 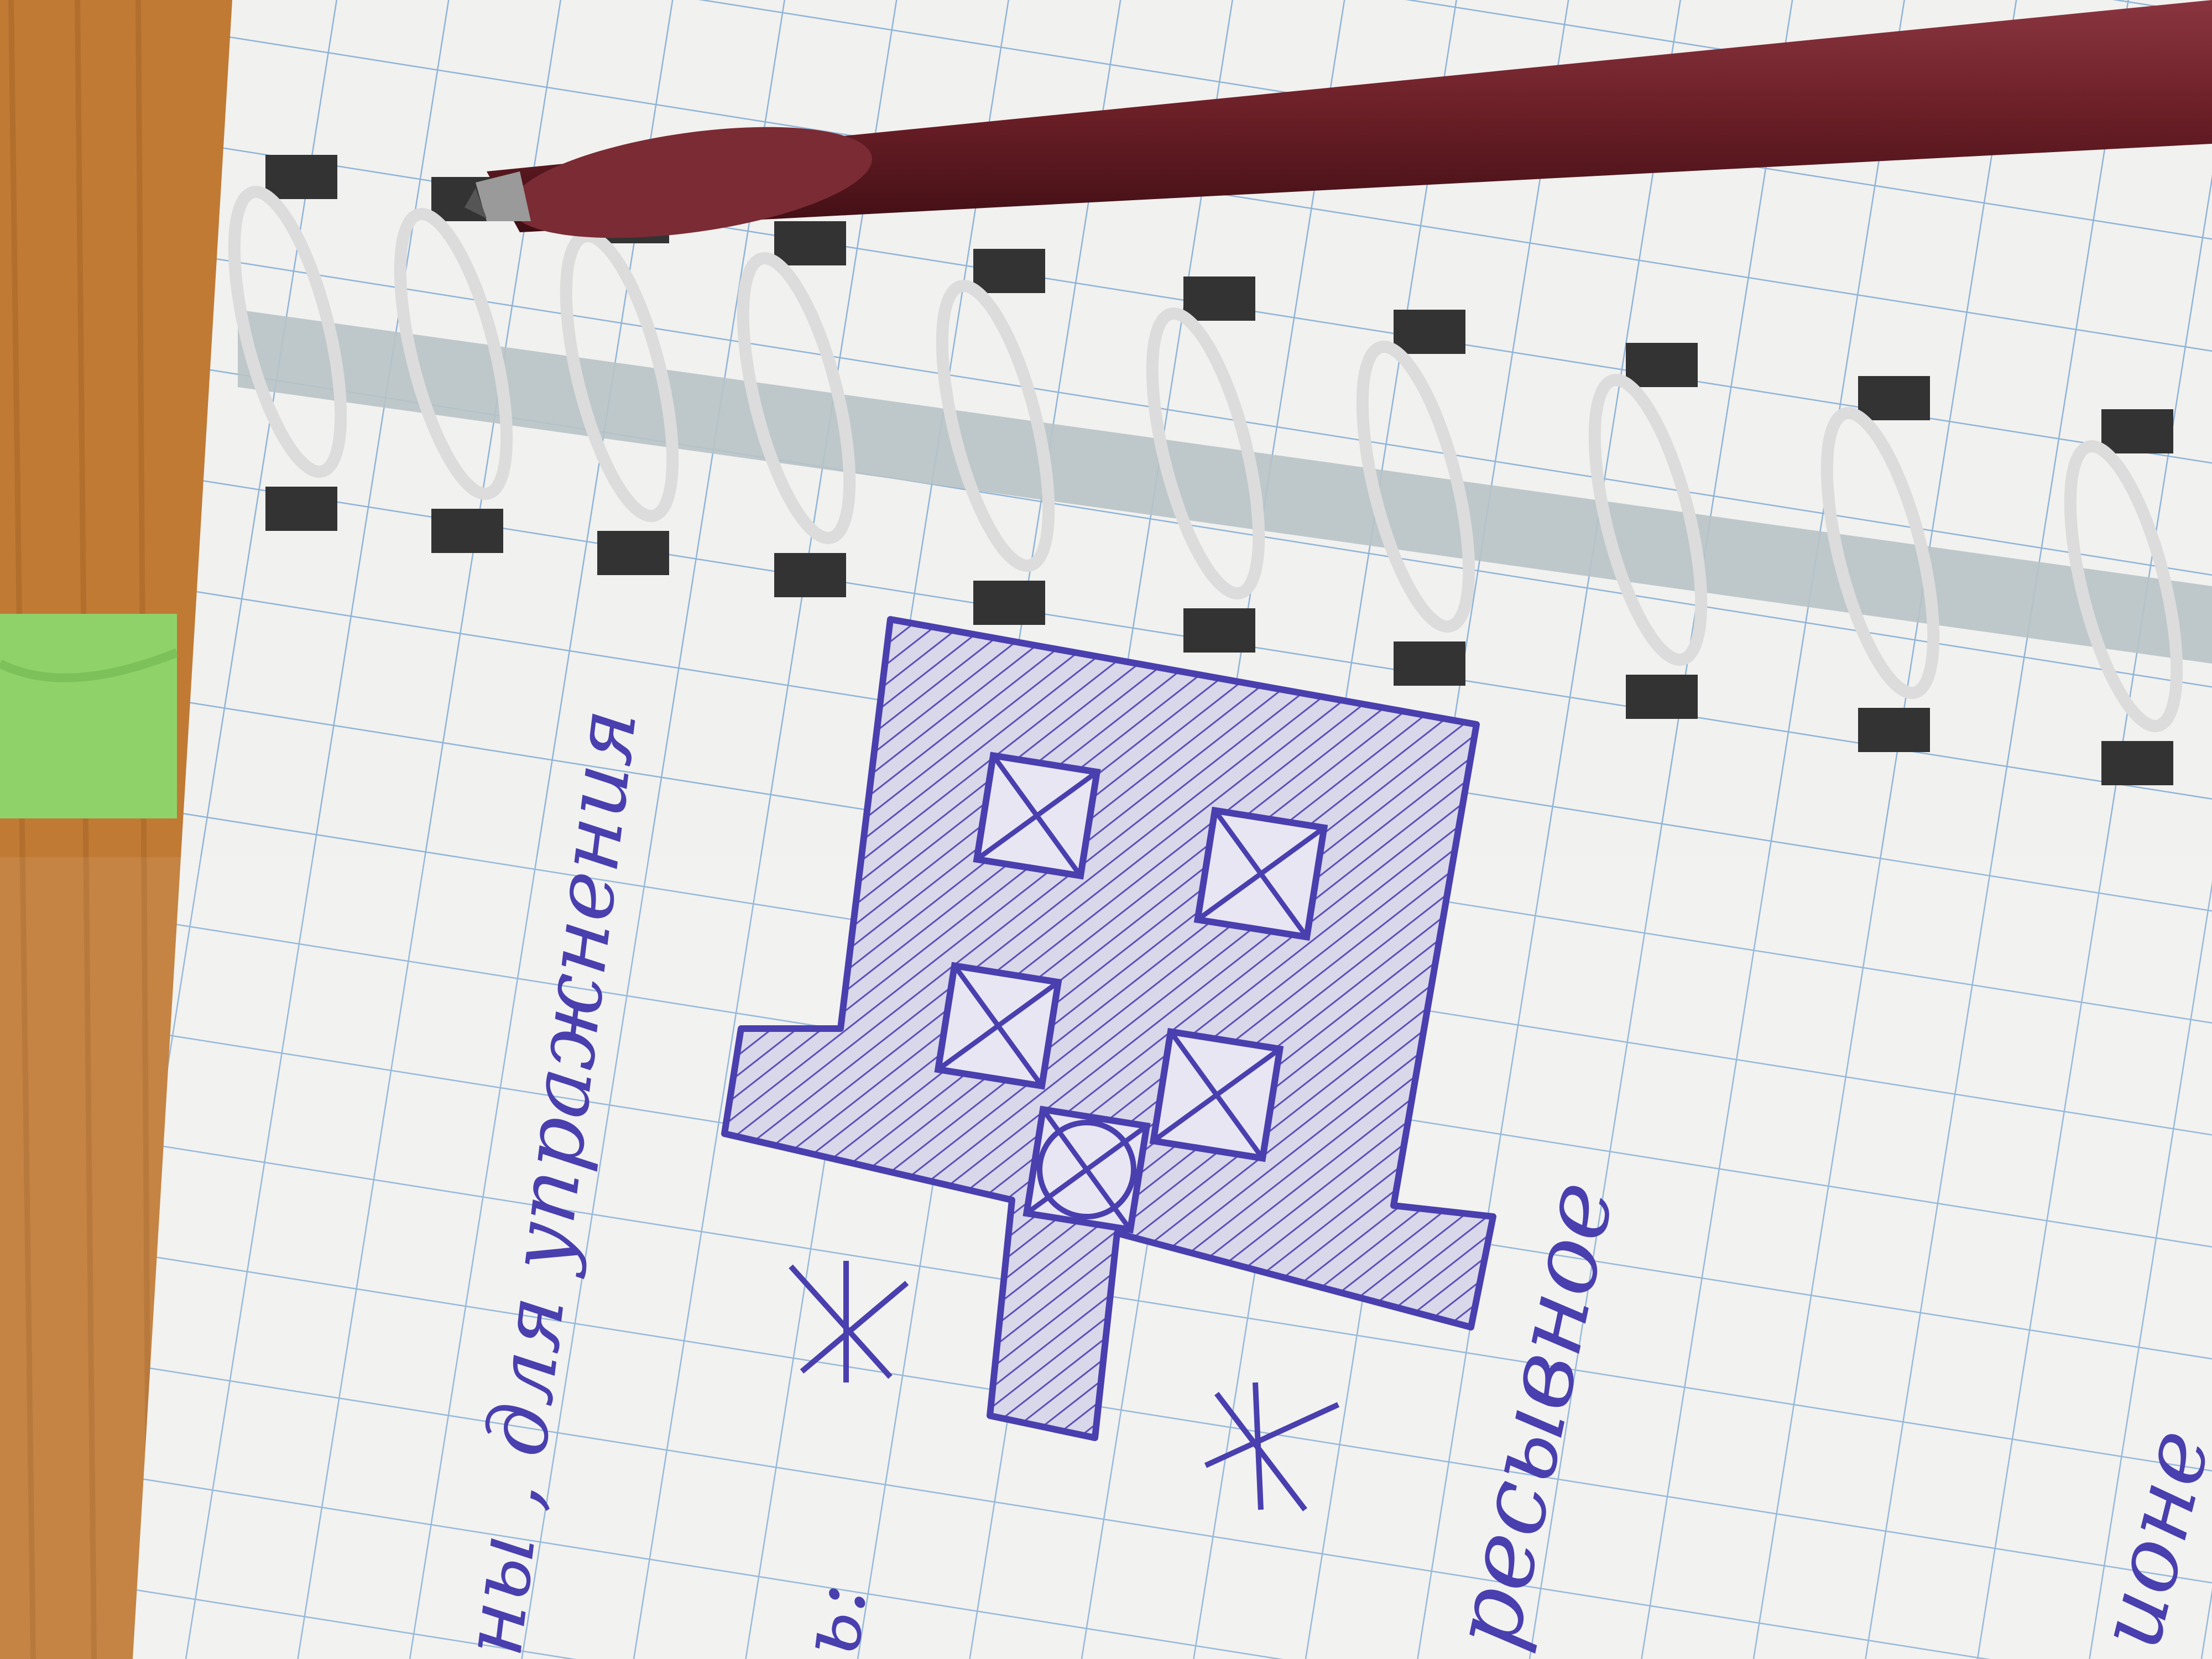 I want to click on crossed-squares, so click(x=1131, y=993).